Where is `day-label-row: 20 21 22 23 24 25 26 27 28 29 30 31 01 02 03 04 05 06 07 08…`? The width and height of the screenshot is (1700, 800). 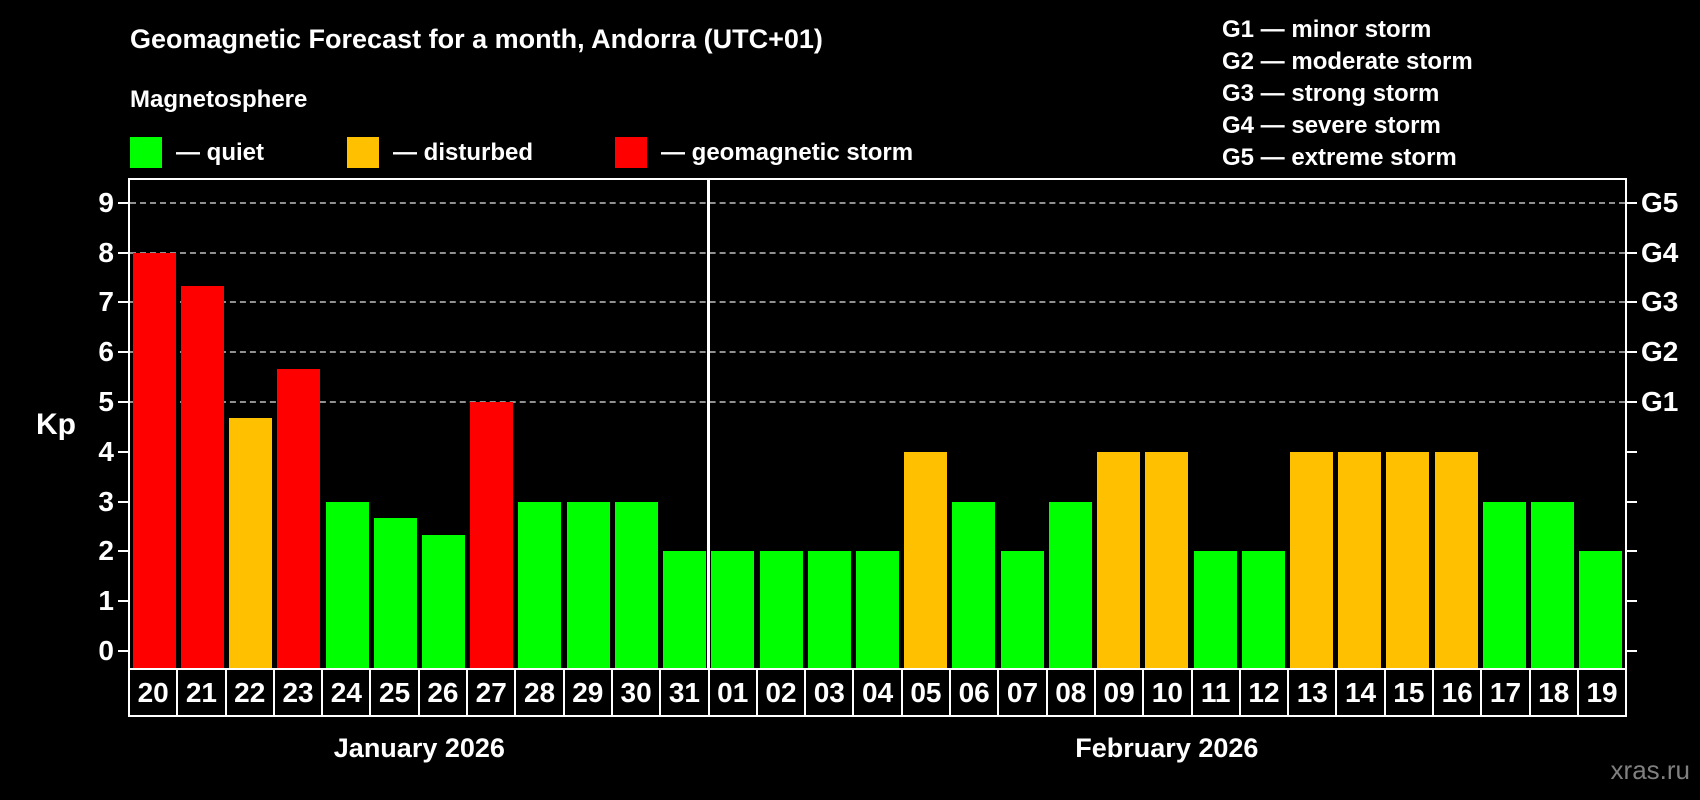
day-label-row: 20 21 22 23 24 25 26 27 28 29 30 31 01 02 03 04 05 06 07 08… is located at coordinates (878, 692).